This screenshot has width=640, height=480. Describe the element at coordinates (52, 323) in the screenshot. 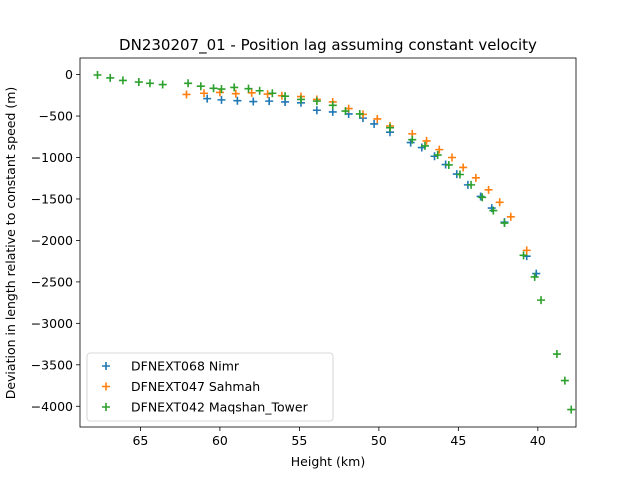

I see `y-tick-label: −3000` at that location.